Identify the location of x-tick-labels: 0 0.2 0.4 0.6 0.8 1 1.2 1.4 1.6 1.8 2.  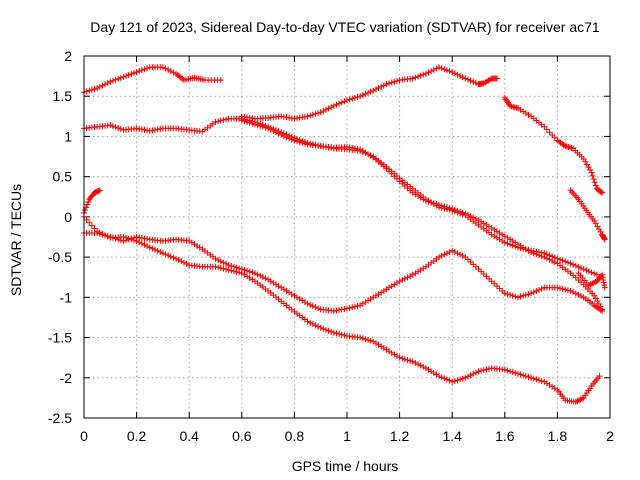
(347, 436).